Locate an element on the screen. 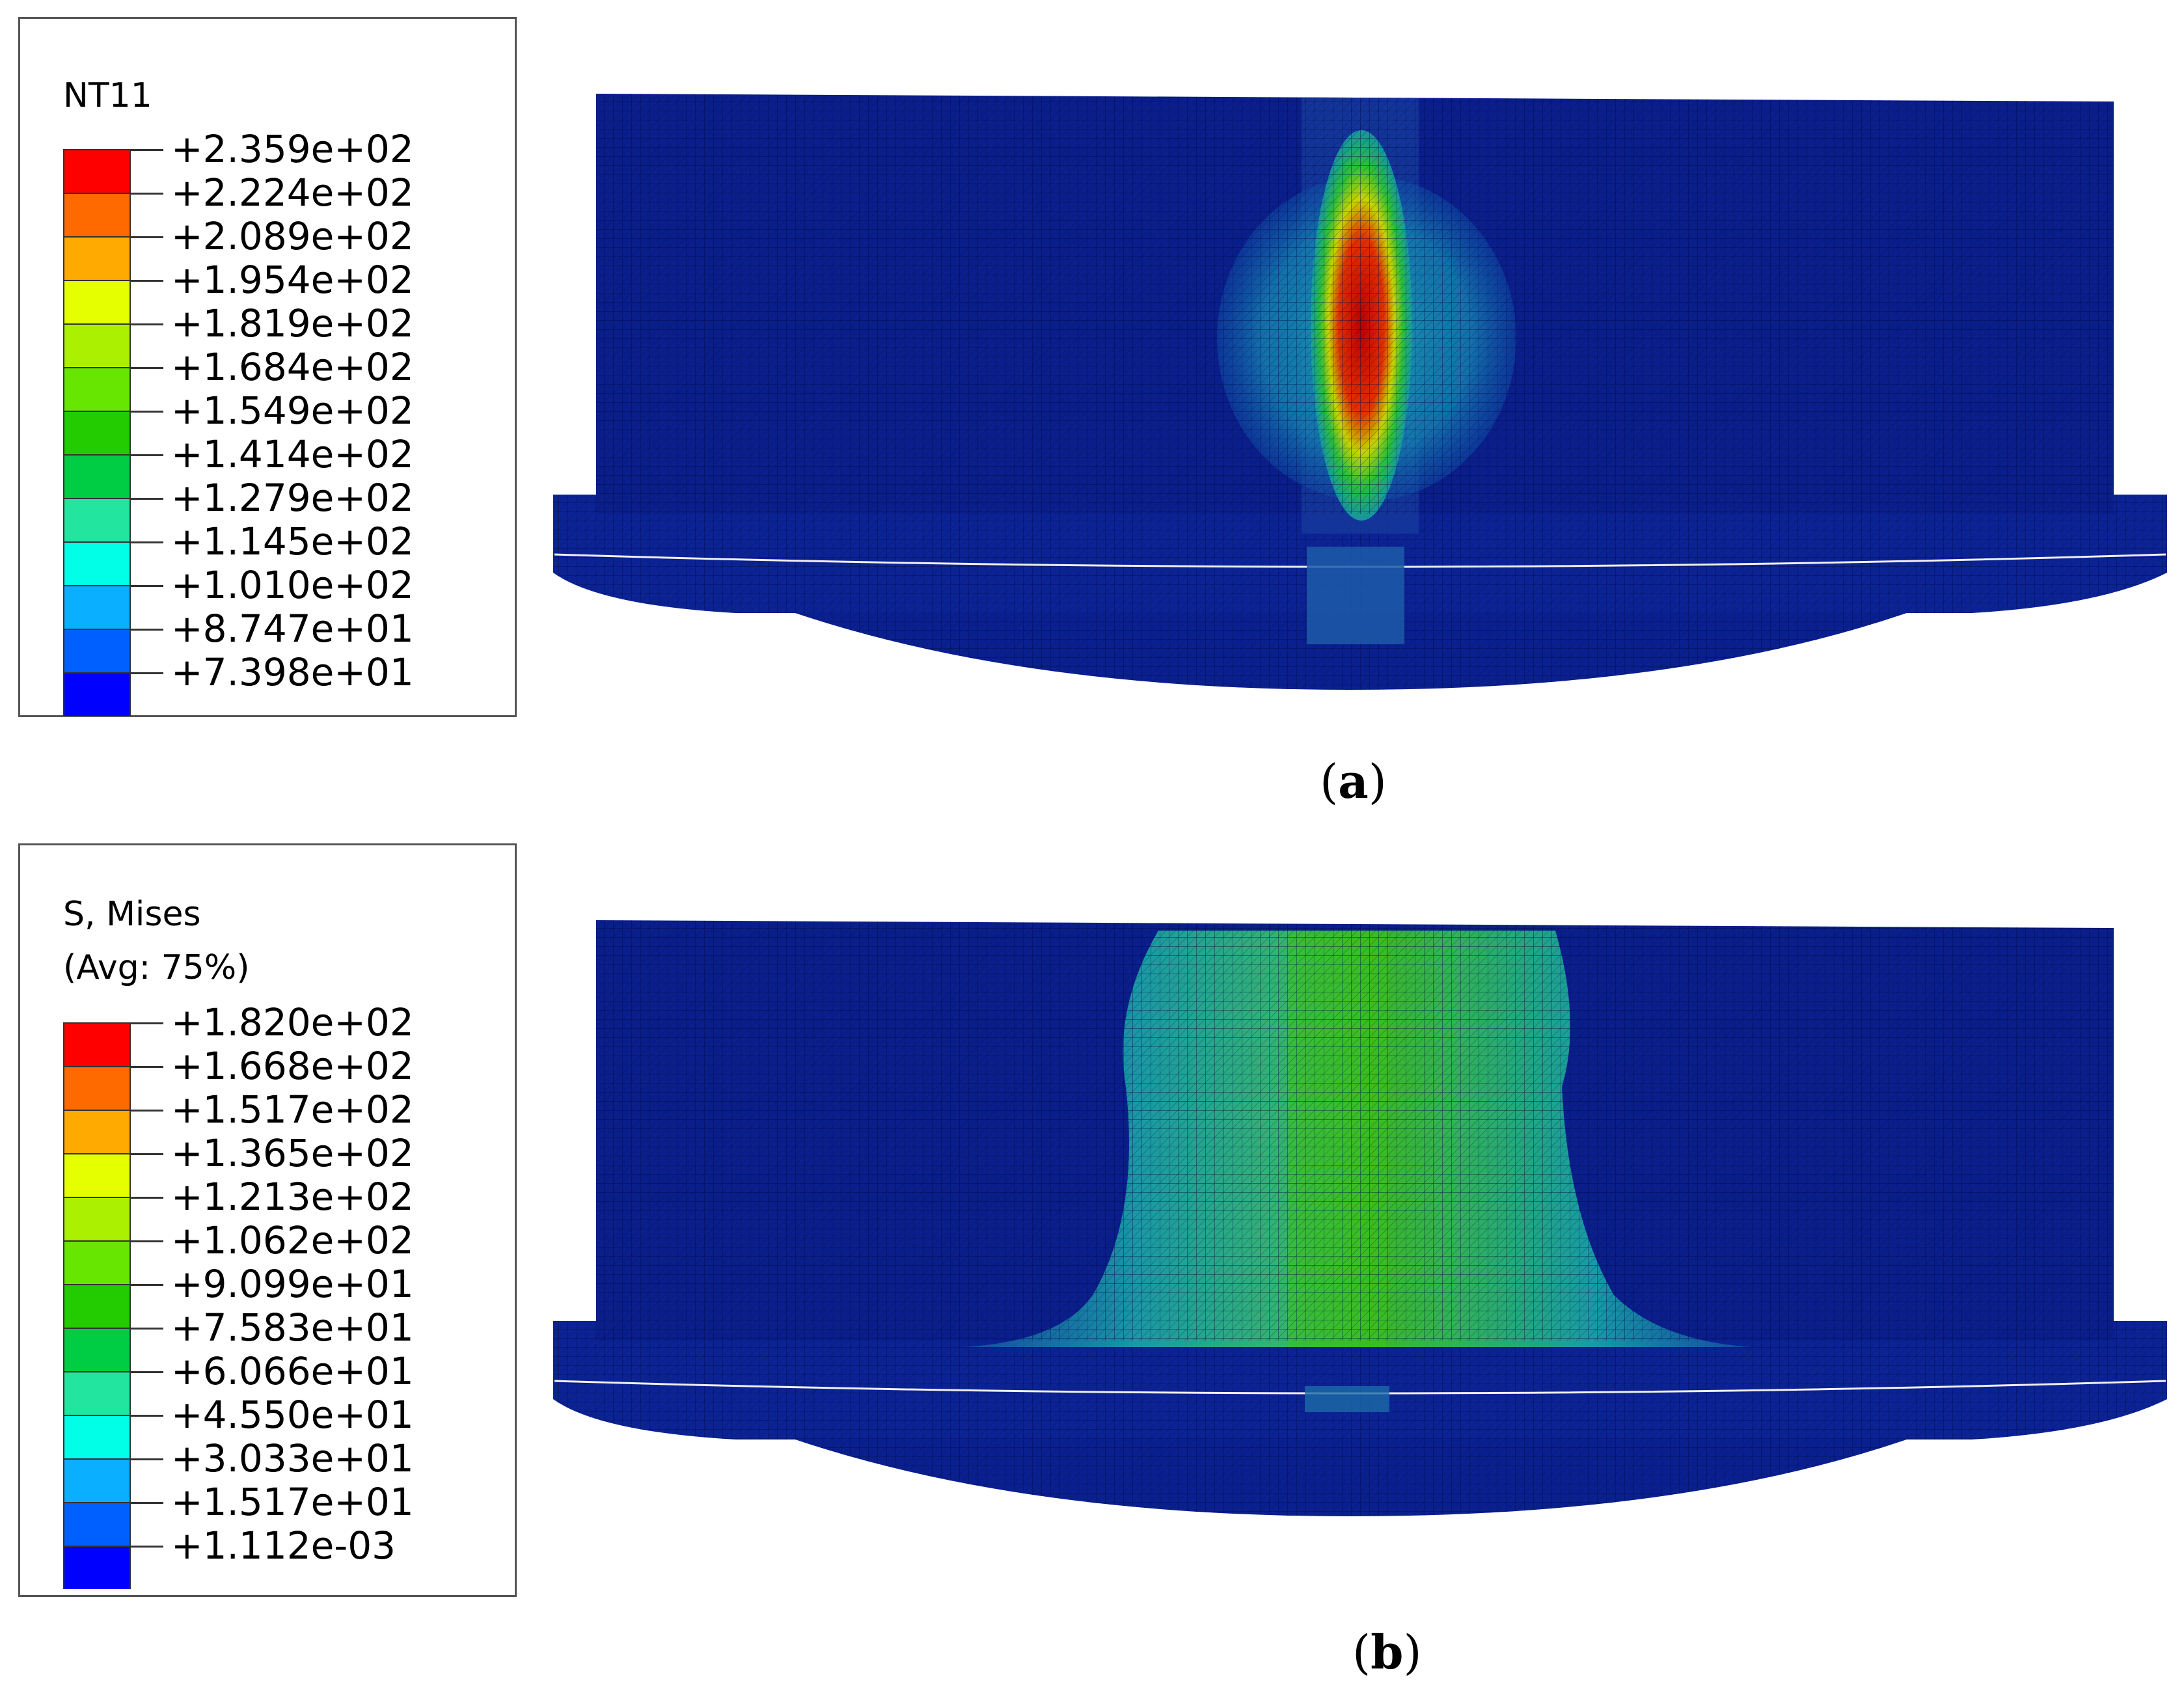 This screenshot has height=1692, width=2184. legend-value-label: +6.066e+01 is located at coordinates (292, 1371).